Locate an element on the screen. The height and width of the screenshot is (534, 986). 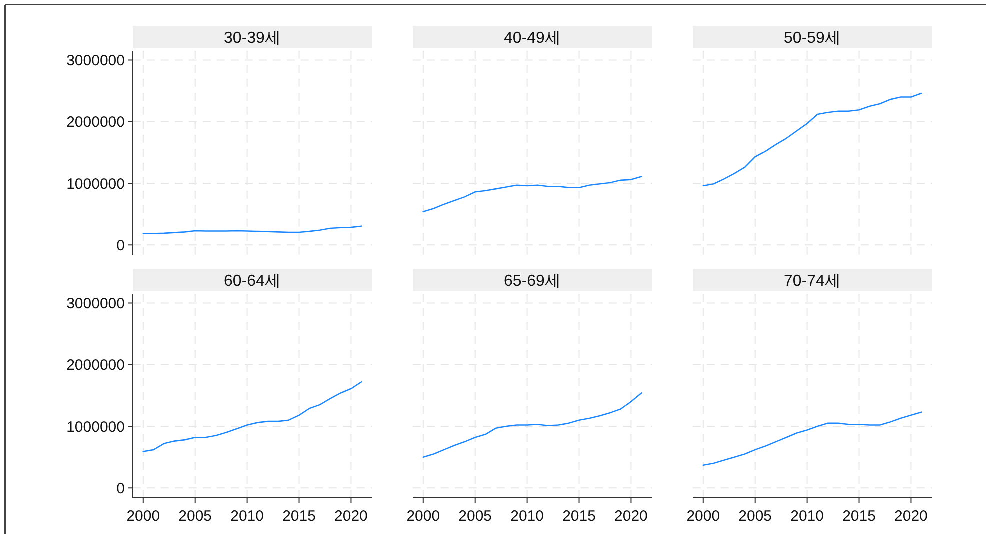
chart-title: 40-49세 is located at coordinates (532, 38).